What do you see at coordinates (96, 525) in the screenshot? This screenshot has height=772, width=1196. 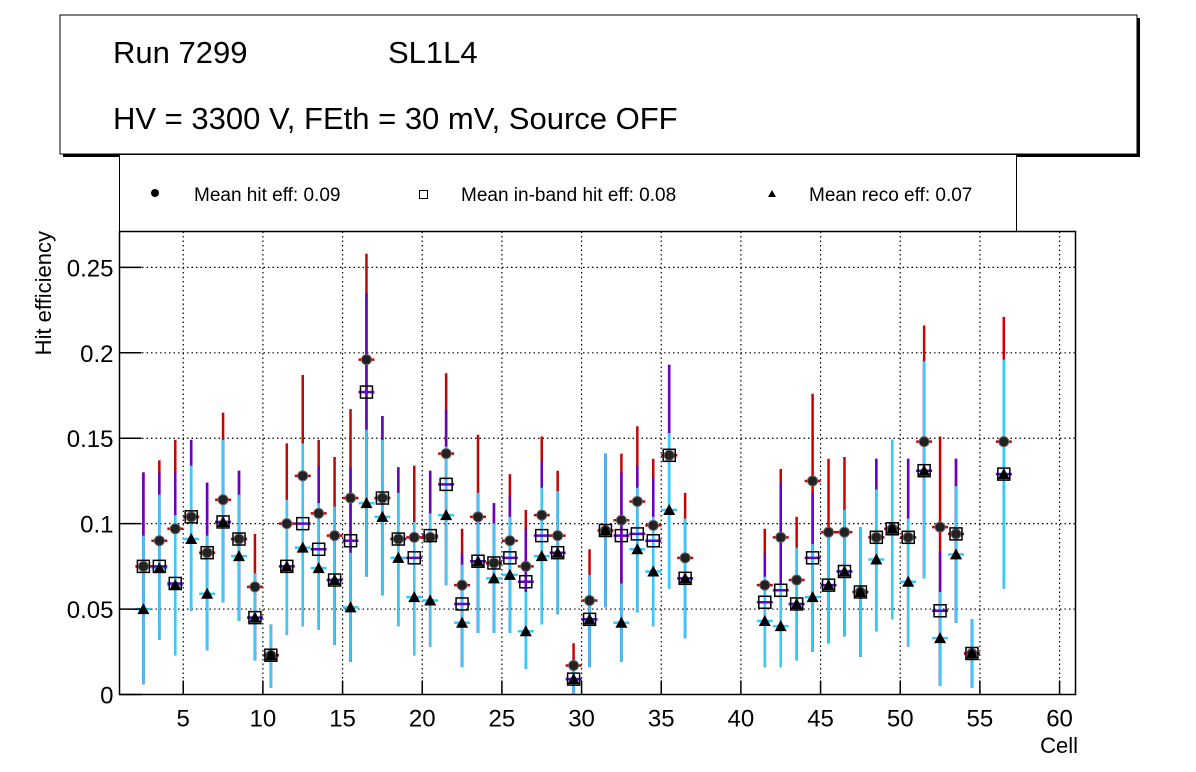 I see `y-tick-label: 0.1` at bounding box center [96, 525].